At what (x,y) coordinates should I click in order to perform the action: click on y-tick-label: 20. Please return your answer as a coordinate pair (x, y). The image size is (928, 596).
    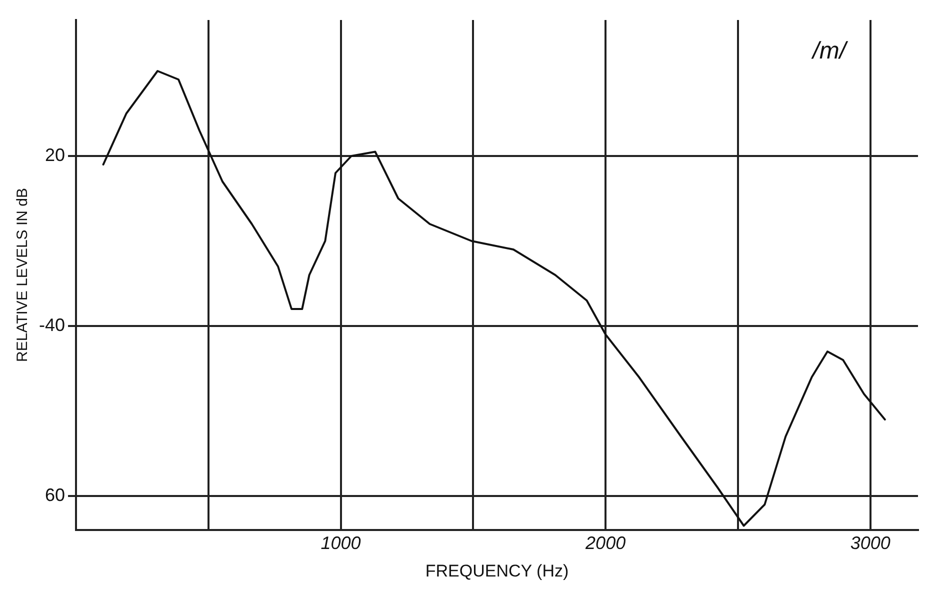
    Looking at the image, I should click on (55, 154).